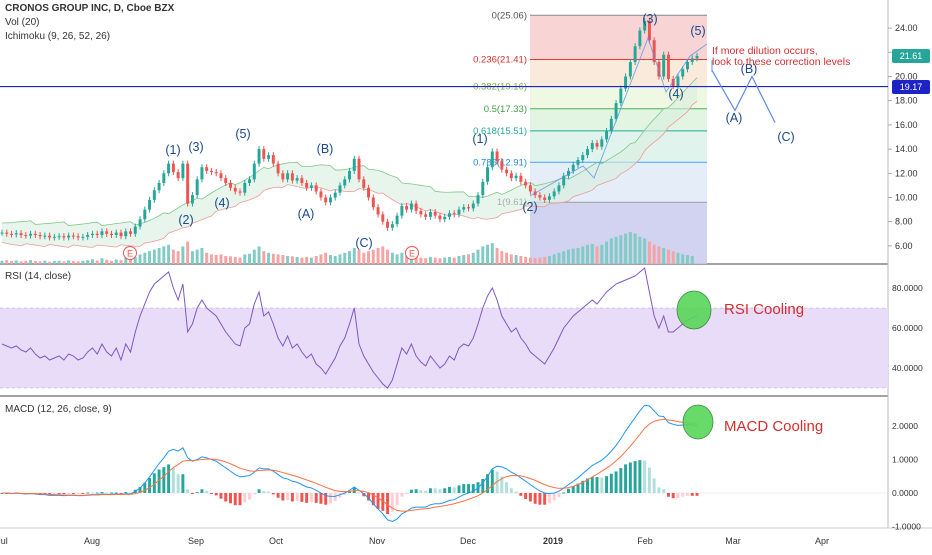 This screenshot has width=932, height=555. I want to click on rsi-indicator-label: RSI (14, close), so click(38, 276).